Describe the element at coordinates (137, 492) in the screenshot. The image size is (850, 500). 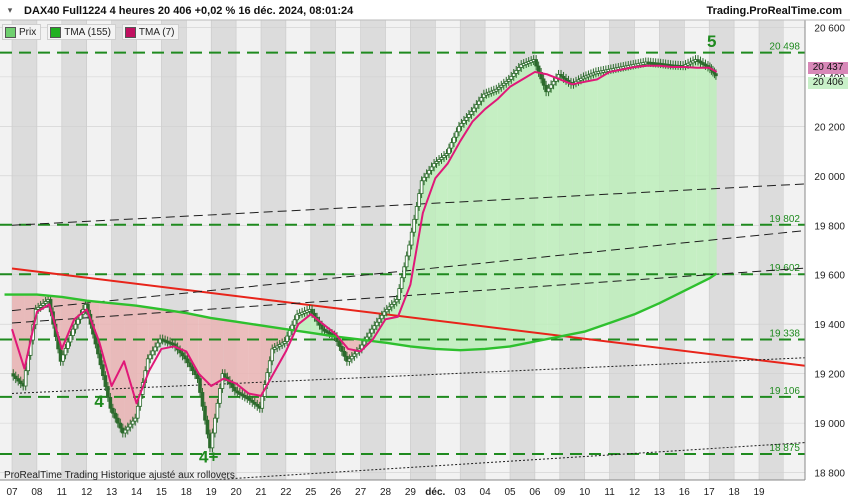
I see `x-tick-label: 14` at that location.